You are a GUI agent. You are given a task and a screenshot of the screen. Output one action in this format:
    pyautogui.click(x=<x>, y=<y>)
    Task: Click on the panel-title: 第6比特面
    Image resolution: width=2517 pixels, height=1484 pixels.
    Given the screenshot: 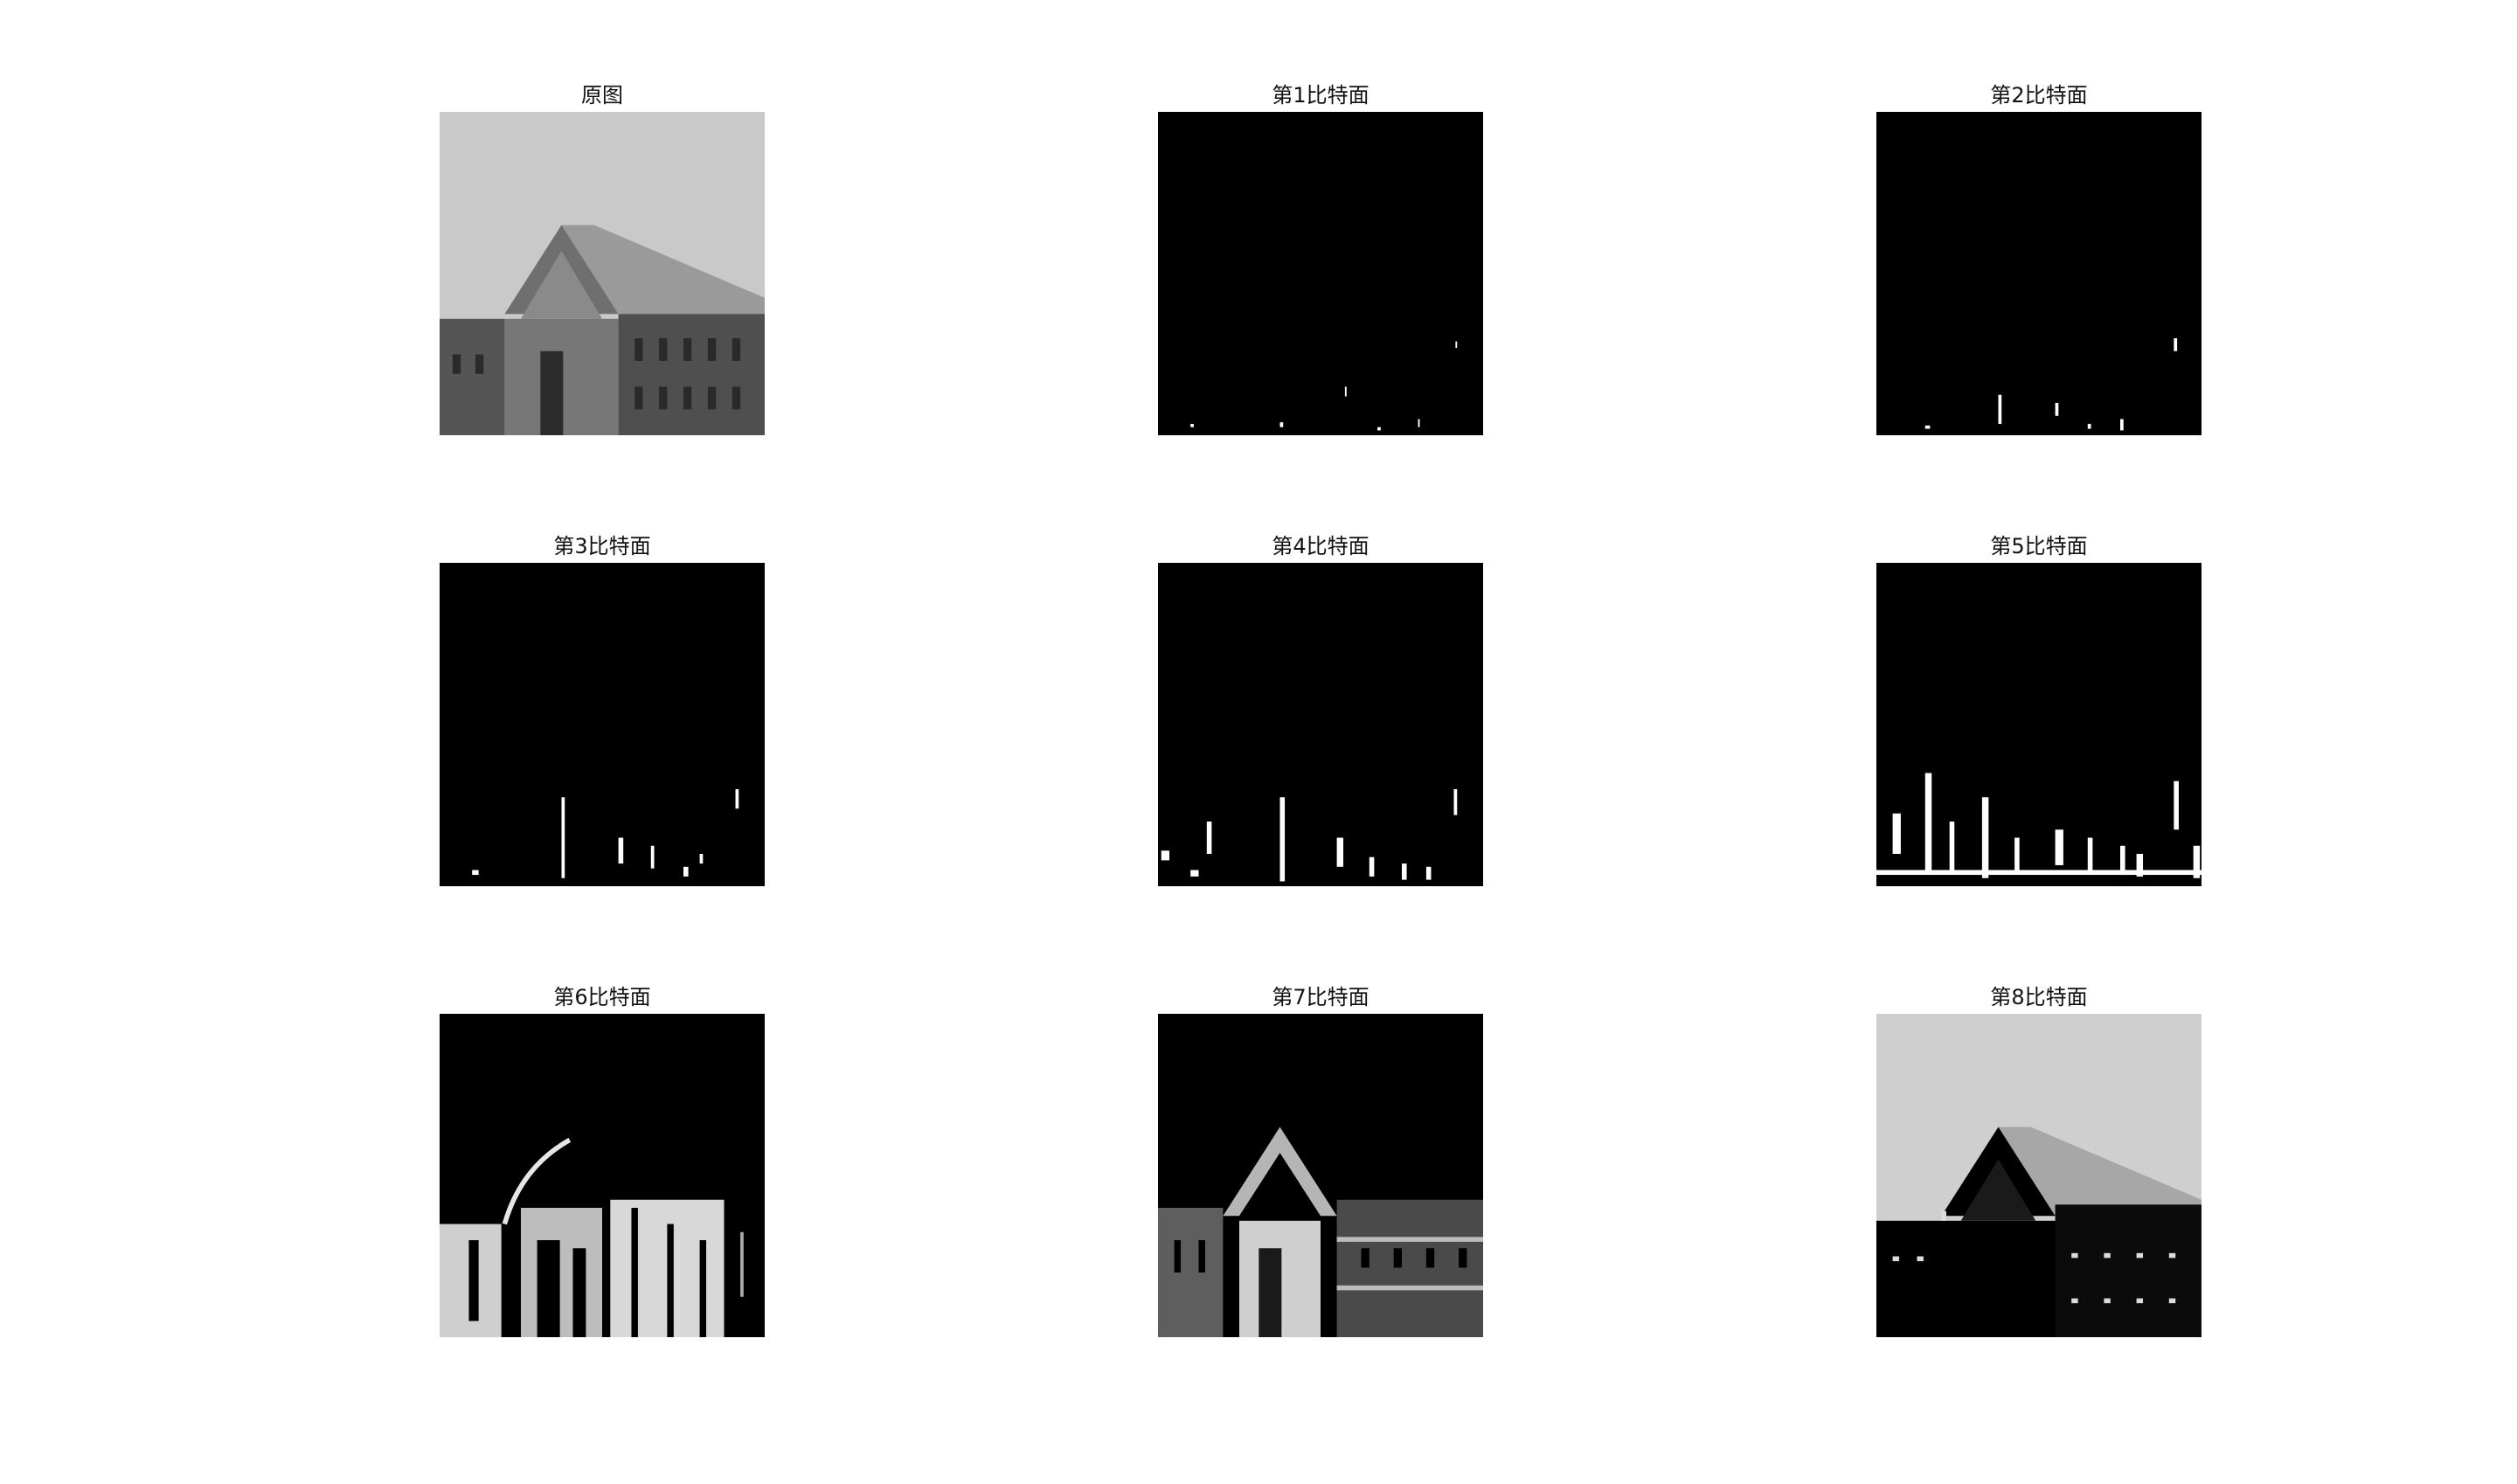 What is the action you would take?
    pyautogui.click(x=602, y=997)
    